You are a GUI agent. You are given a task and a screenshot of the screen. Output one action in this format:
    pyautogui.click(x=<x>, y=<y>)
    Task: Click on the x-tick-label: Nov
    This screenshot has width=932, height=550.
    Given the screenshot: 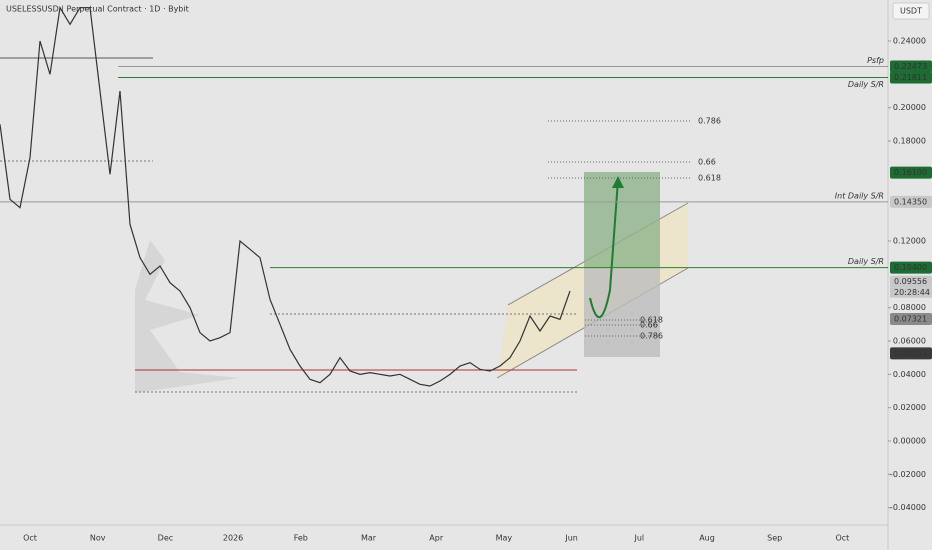 What is the action you would take?
    pyautogui.click(x=98, y=538)
    